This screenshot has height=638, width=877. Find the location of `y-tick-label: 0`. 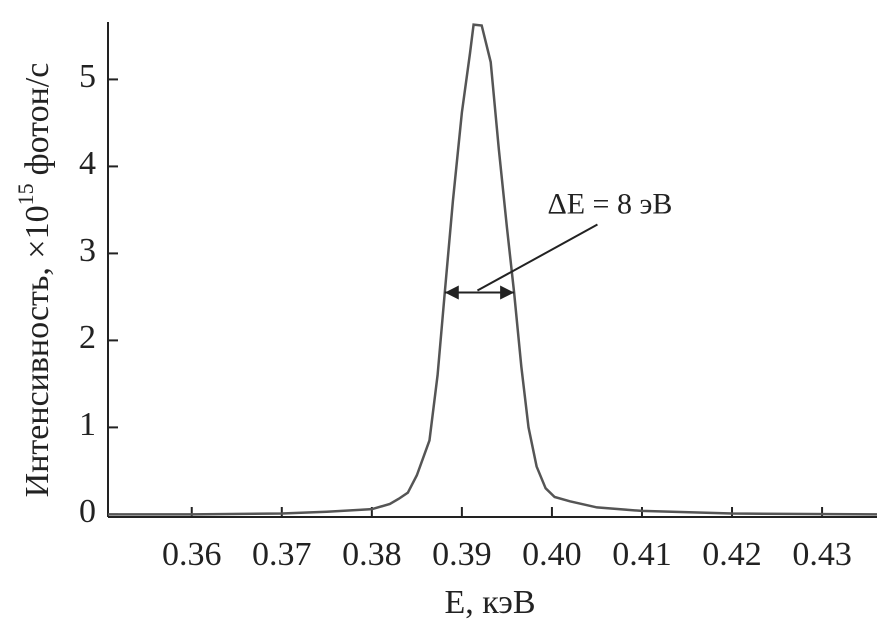

y-tick-label: 0 is located at coordinates (87, 511).